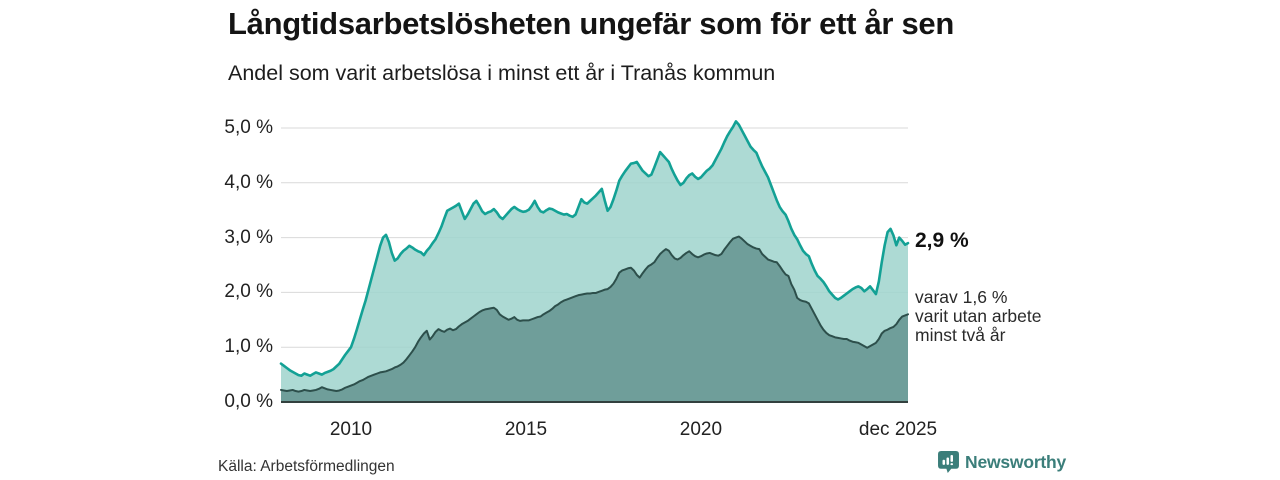 The image size is (1280, 480). Describe the element at coordinates (351, 429) in the screenshot. I see `x-tick-label: 2010` at that location.